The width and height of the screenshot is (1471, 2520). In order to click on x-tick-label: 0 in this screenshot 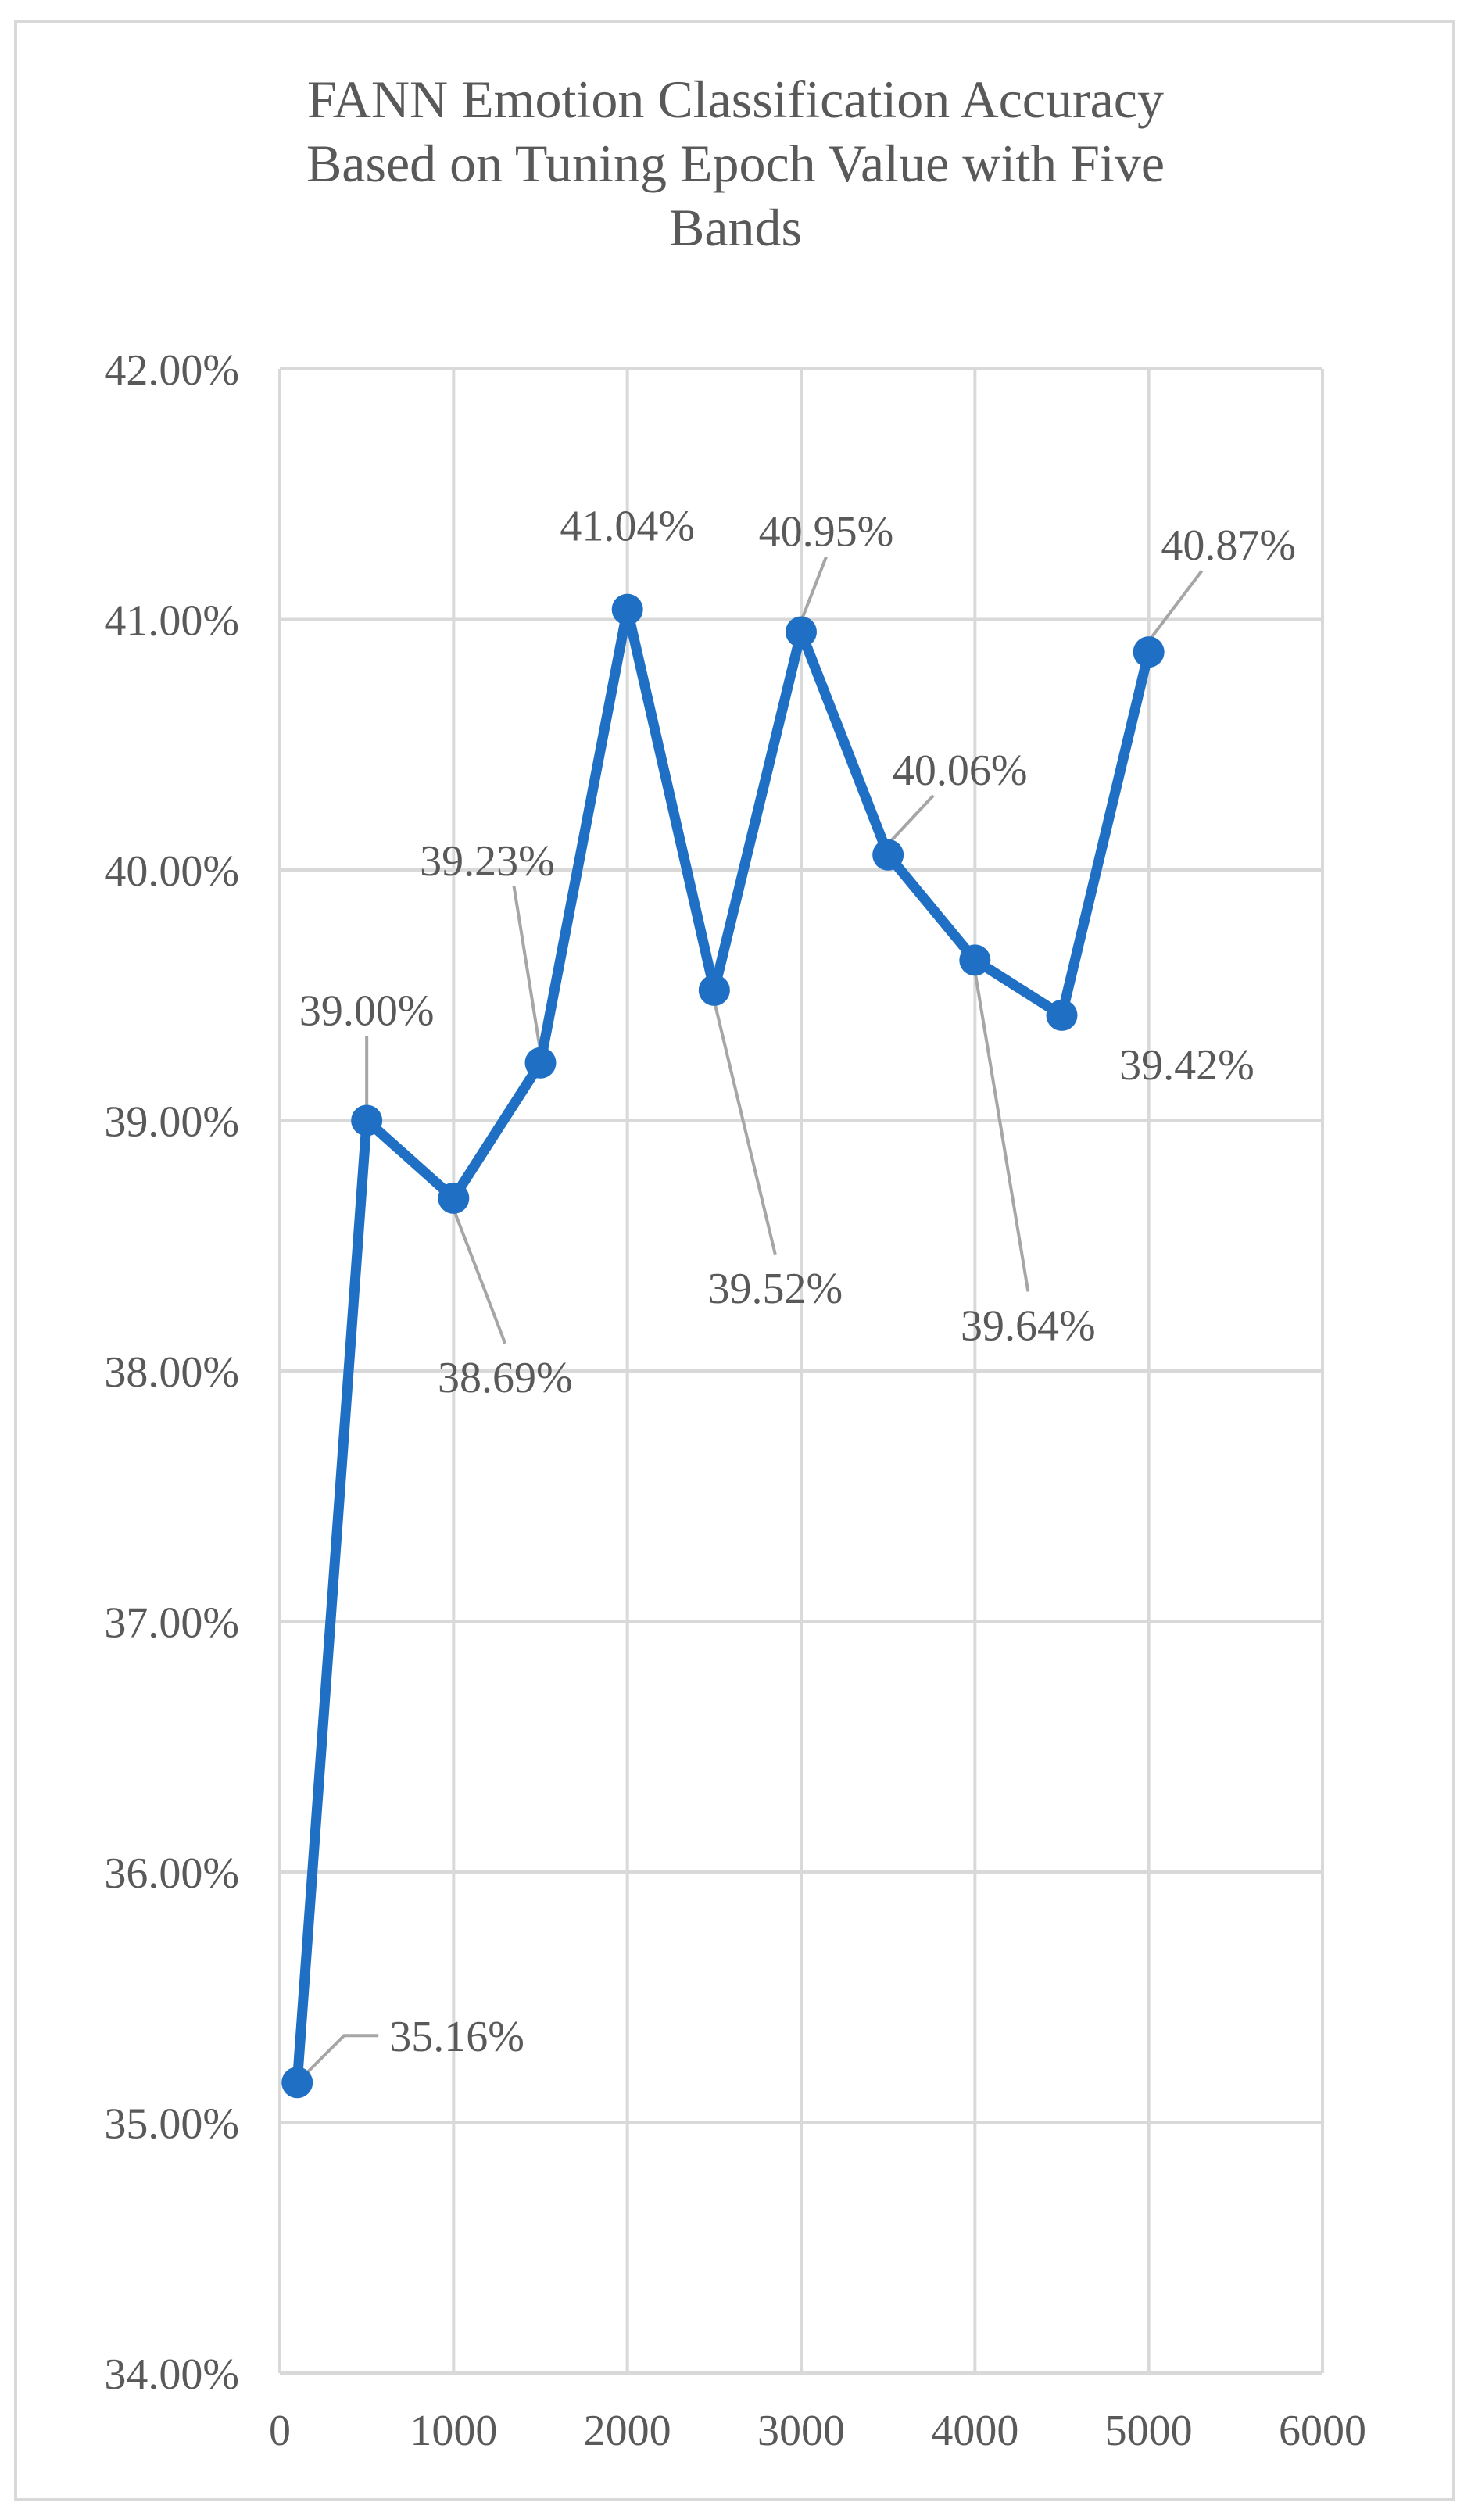, I will do `click(280, 2431)`.